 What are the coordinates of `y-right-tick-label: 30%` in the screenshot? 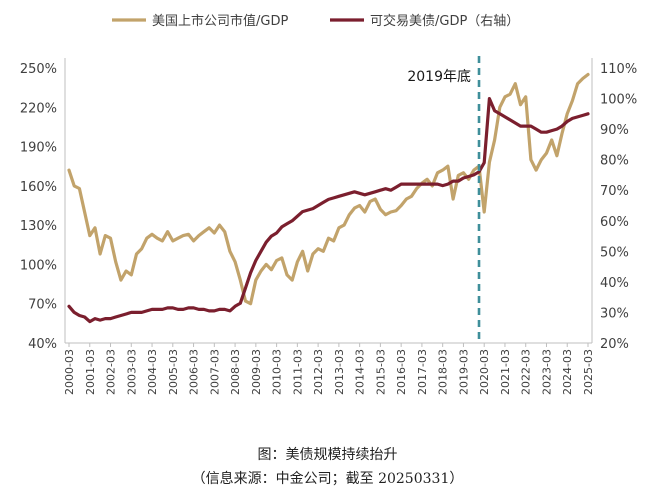 It's located at (614, 313).